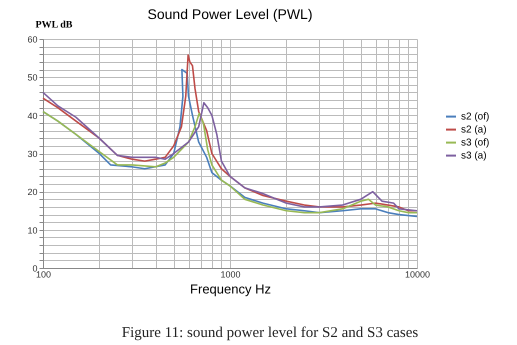 The image size is (517, 345). I want to click on y-tick-label: 0, so click(35, 269).